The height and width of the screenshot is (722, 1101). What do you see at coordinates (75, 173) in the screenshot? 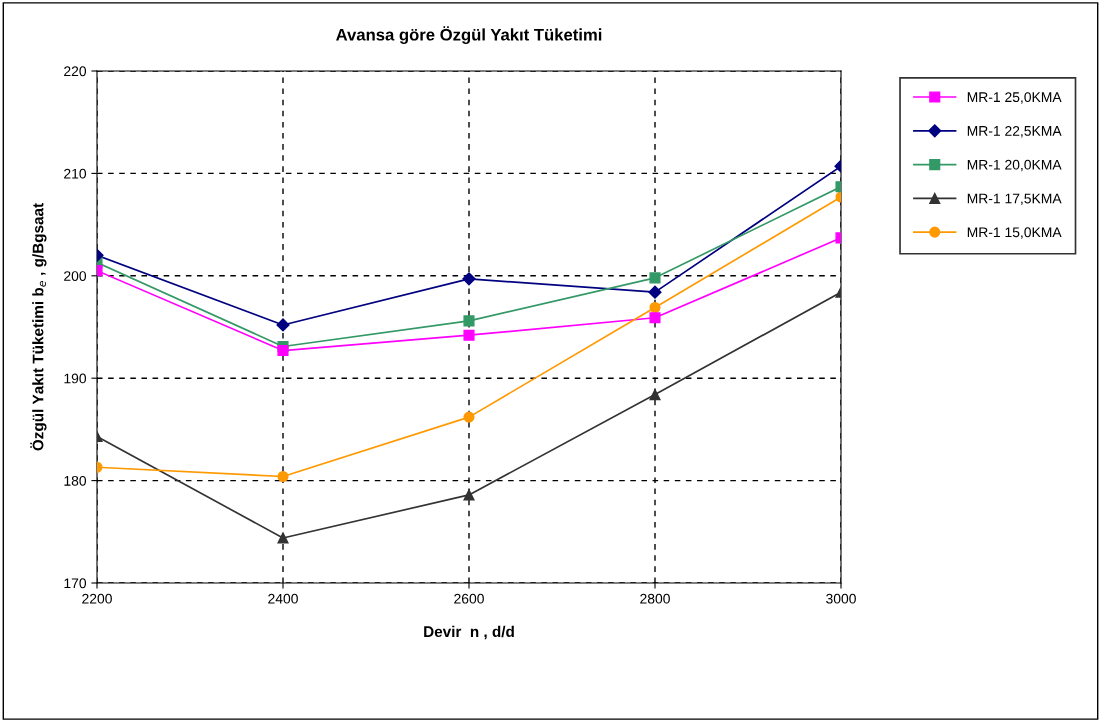
I see `y-tick-label: 210` at bounding box center [75, 173].